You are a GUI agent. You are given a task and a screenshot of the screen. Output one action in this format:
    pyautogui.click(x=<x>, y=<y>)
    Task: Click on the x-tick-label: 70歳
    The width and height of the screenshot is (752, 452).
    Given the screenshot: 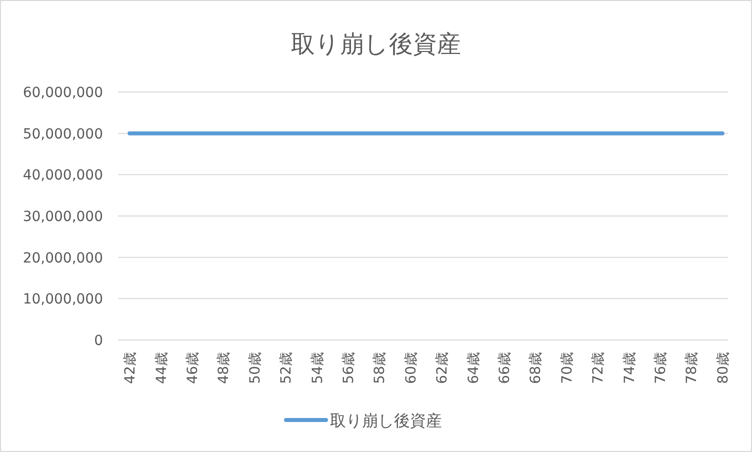 What is the action you would take?
    pyautogui.click(x=567, y=368)
    